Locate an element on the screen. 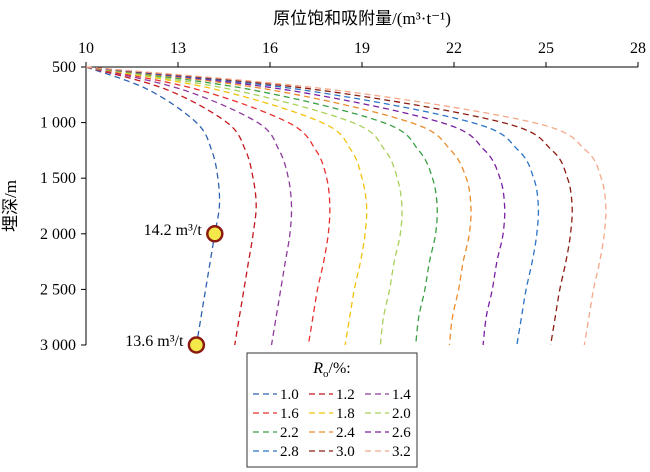  x-axis-title: 原位饱和吸附量/(m³·t⁻¹) is located at coordinates (362, 18).